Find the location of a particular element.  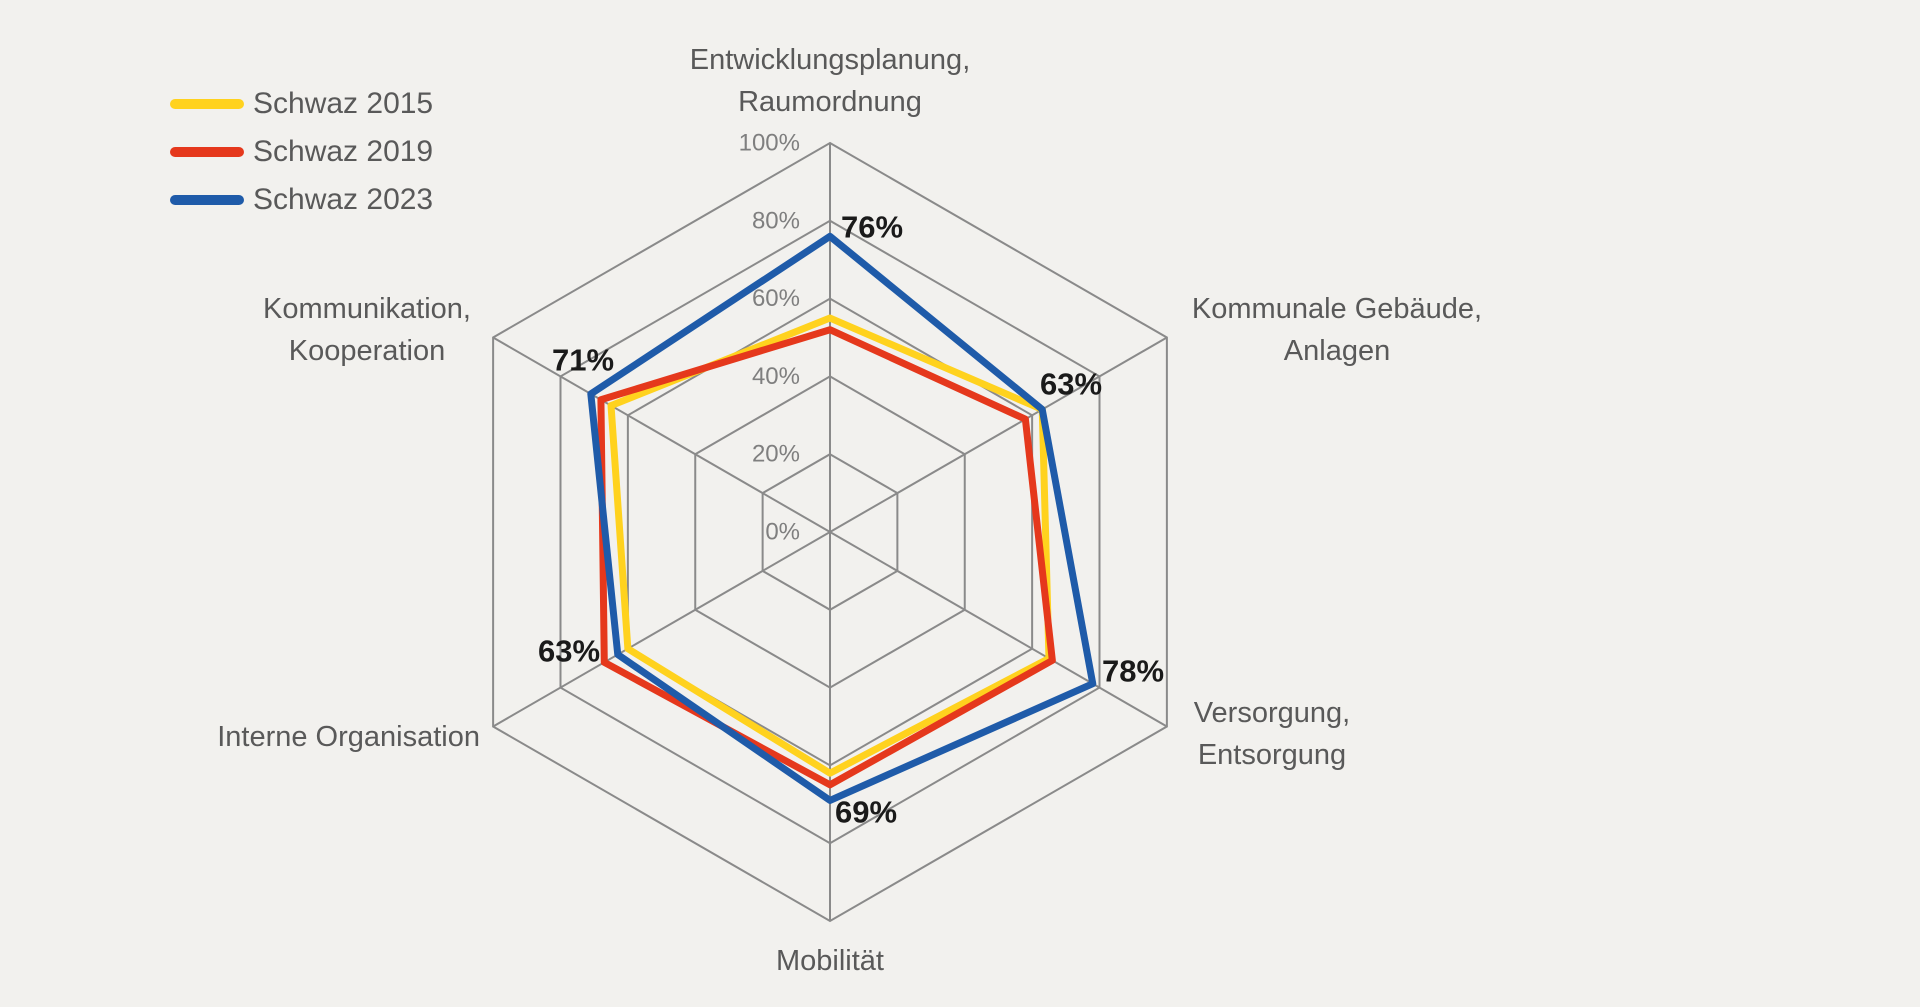

legend-label-schwaz-2023: Schwaz 2023 is located at coordinates (343, 199).